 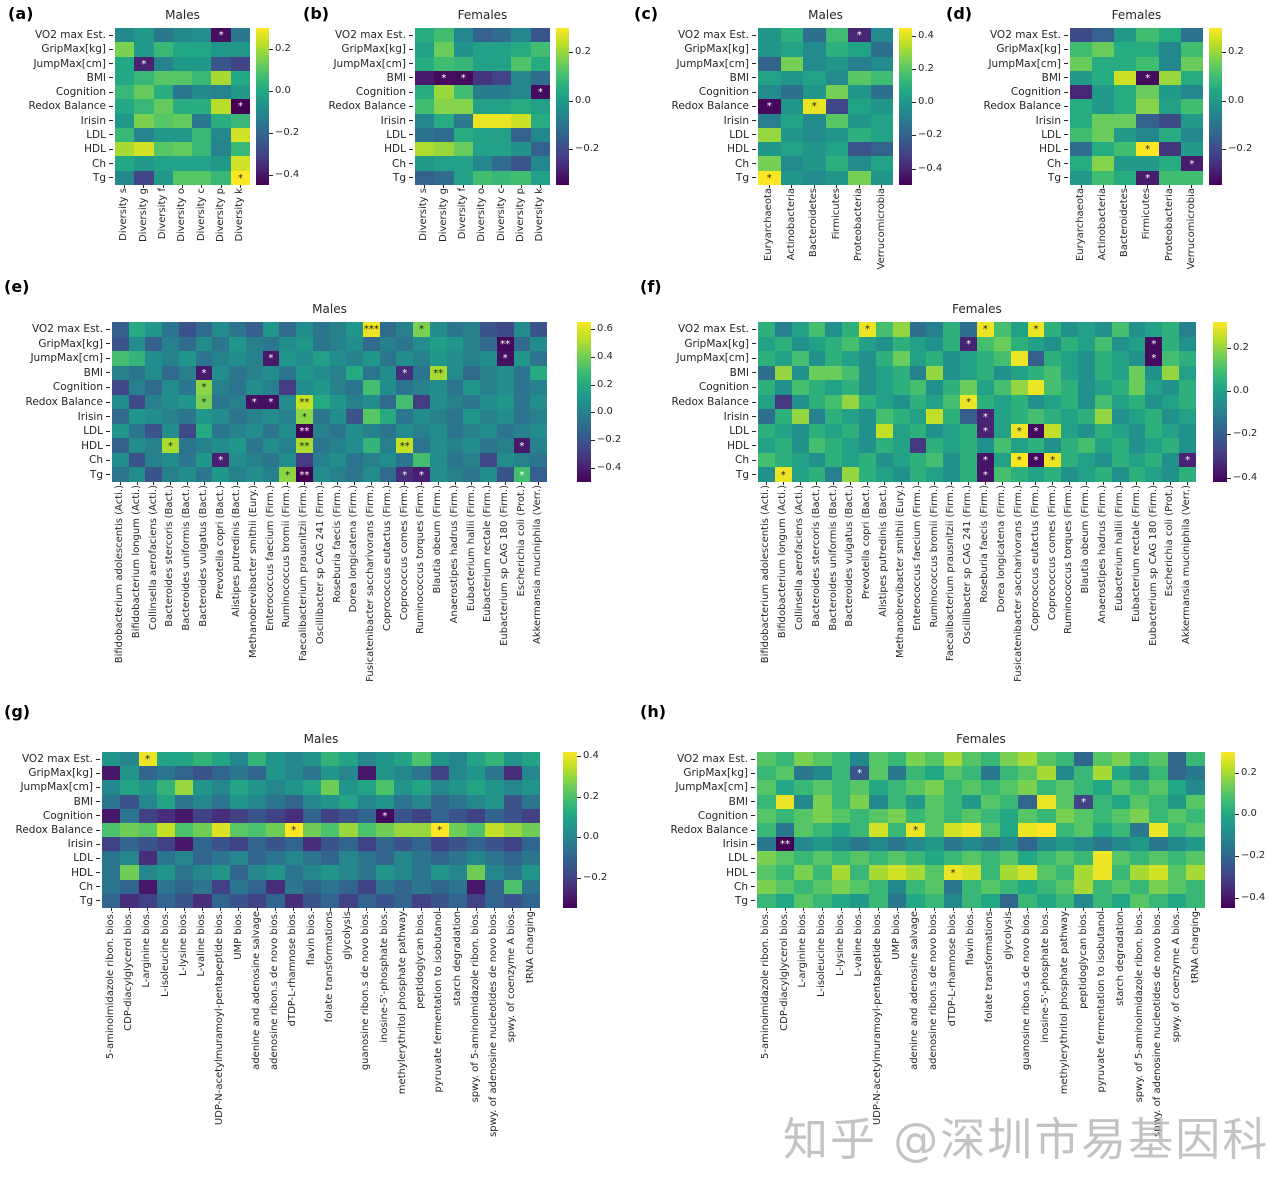 What do you see at coordinates (421, 958) in the screenshot?
I see `x-tick-label: peptidoglycan bios.` at bounding box center [421, 958].